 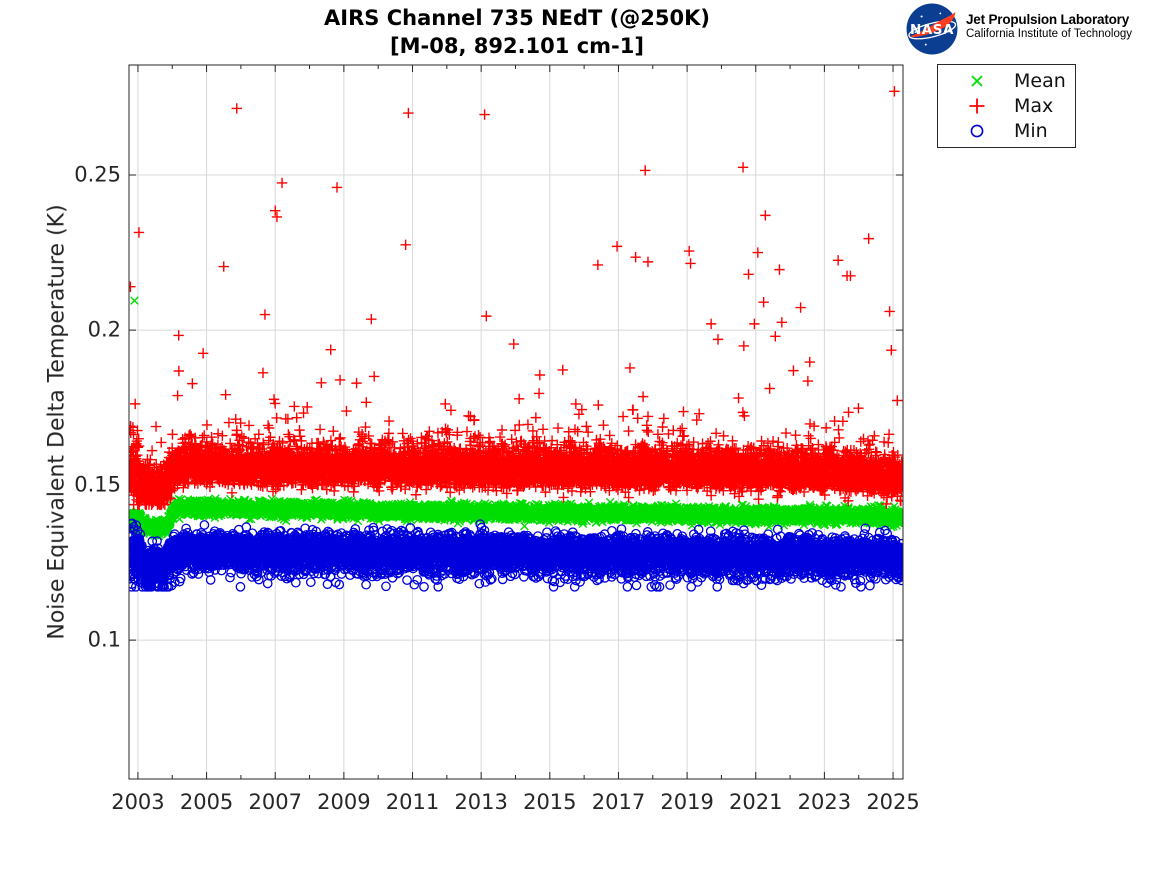 I want to click on nasa-wordmark: NASA, so click(x=932, y=30).